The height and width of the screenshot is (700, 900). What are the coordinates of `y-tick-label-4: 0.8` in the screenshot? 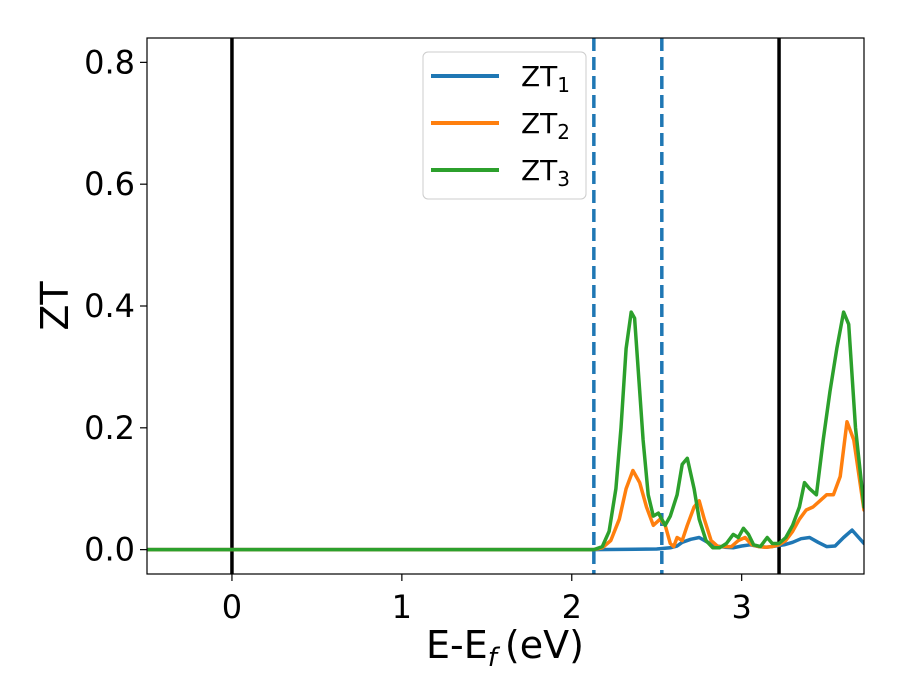 It's located at (109, 62).